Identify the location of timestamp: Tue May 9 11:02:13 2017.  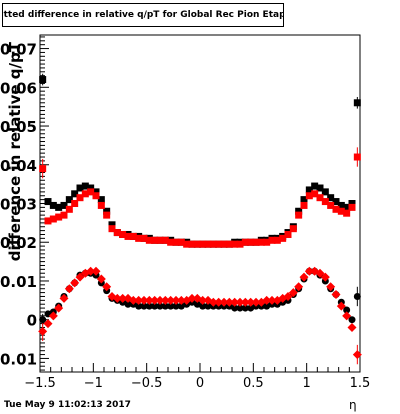
(67, 405).